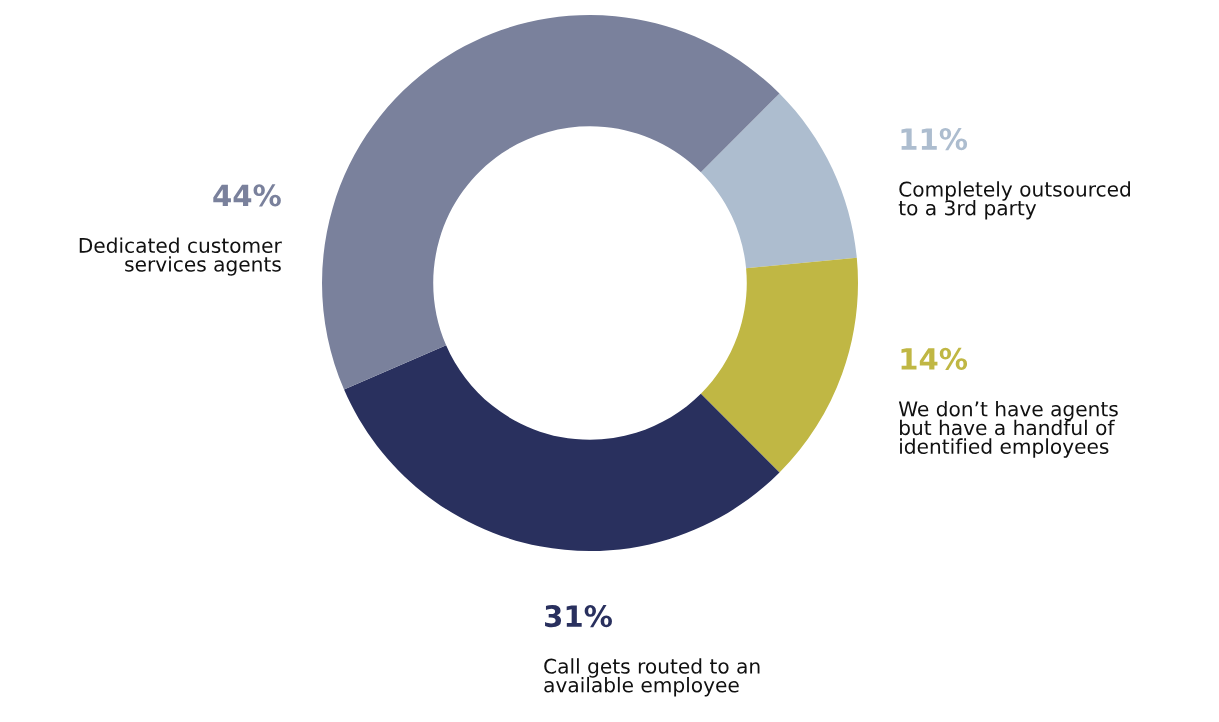 Image resolution: width=1219 pixels, height=722 pixels. I want to click on slice-label: Completely outsourced to a 3rd party, so click(1014, 200).